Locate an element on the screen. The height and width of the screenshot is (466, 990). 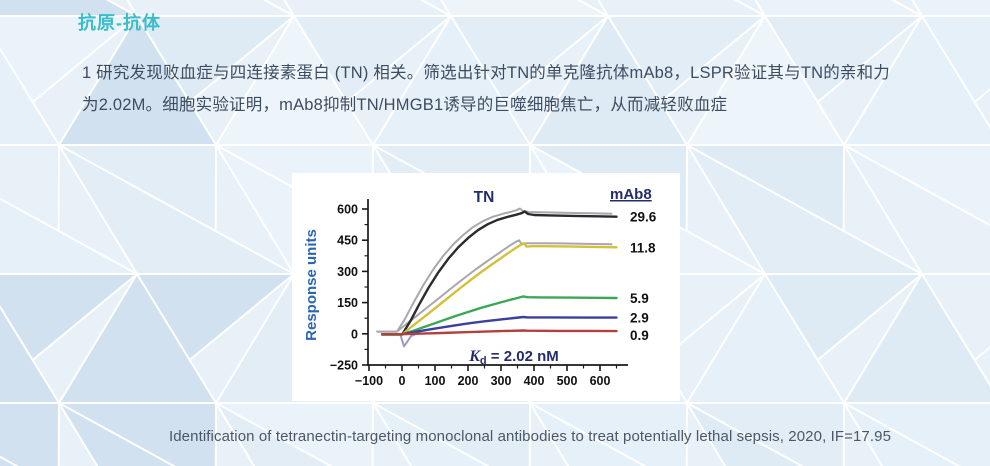
svg-text: 500 is located at coordinates (567, 381).